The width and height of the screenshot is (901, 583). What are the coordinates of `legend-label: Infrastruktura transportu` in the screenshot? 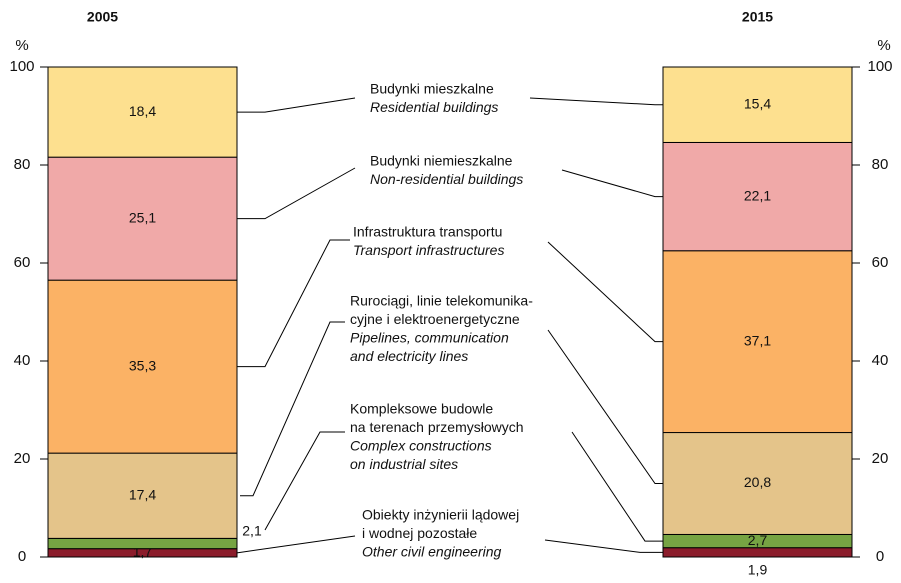 It's located at (427, 232).